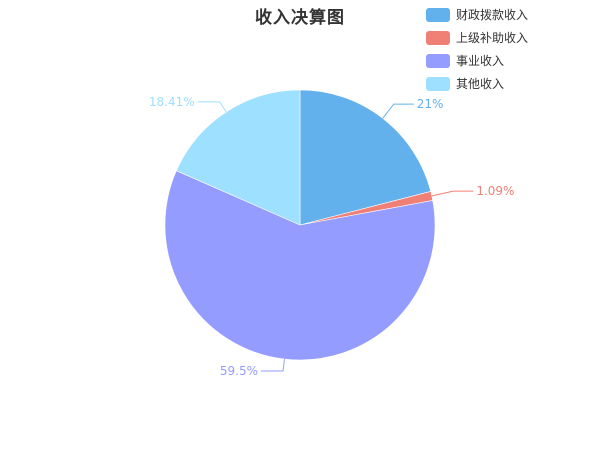 This screenshot has width=600, height=450. I want to click on legend-item: 事业收入, so click(477, 60).